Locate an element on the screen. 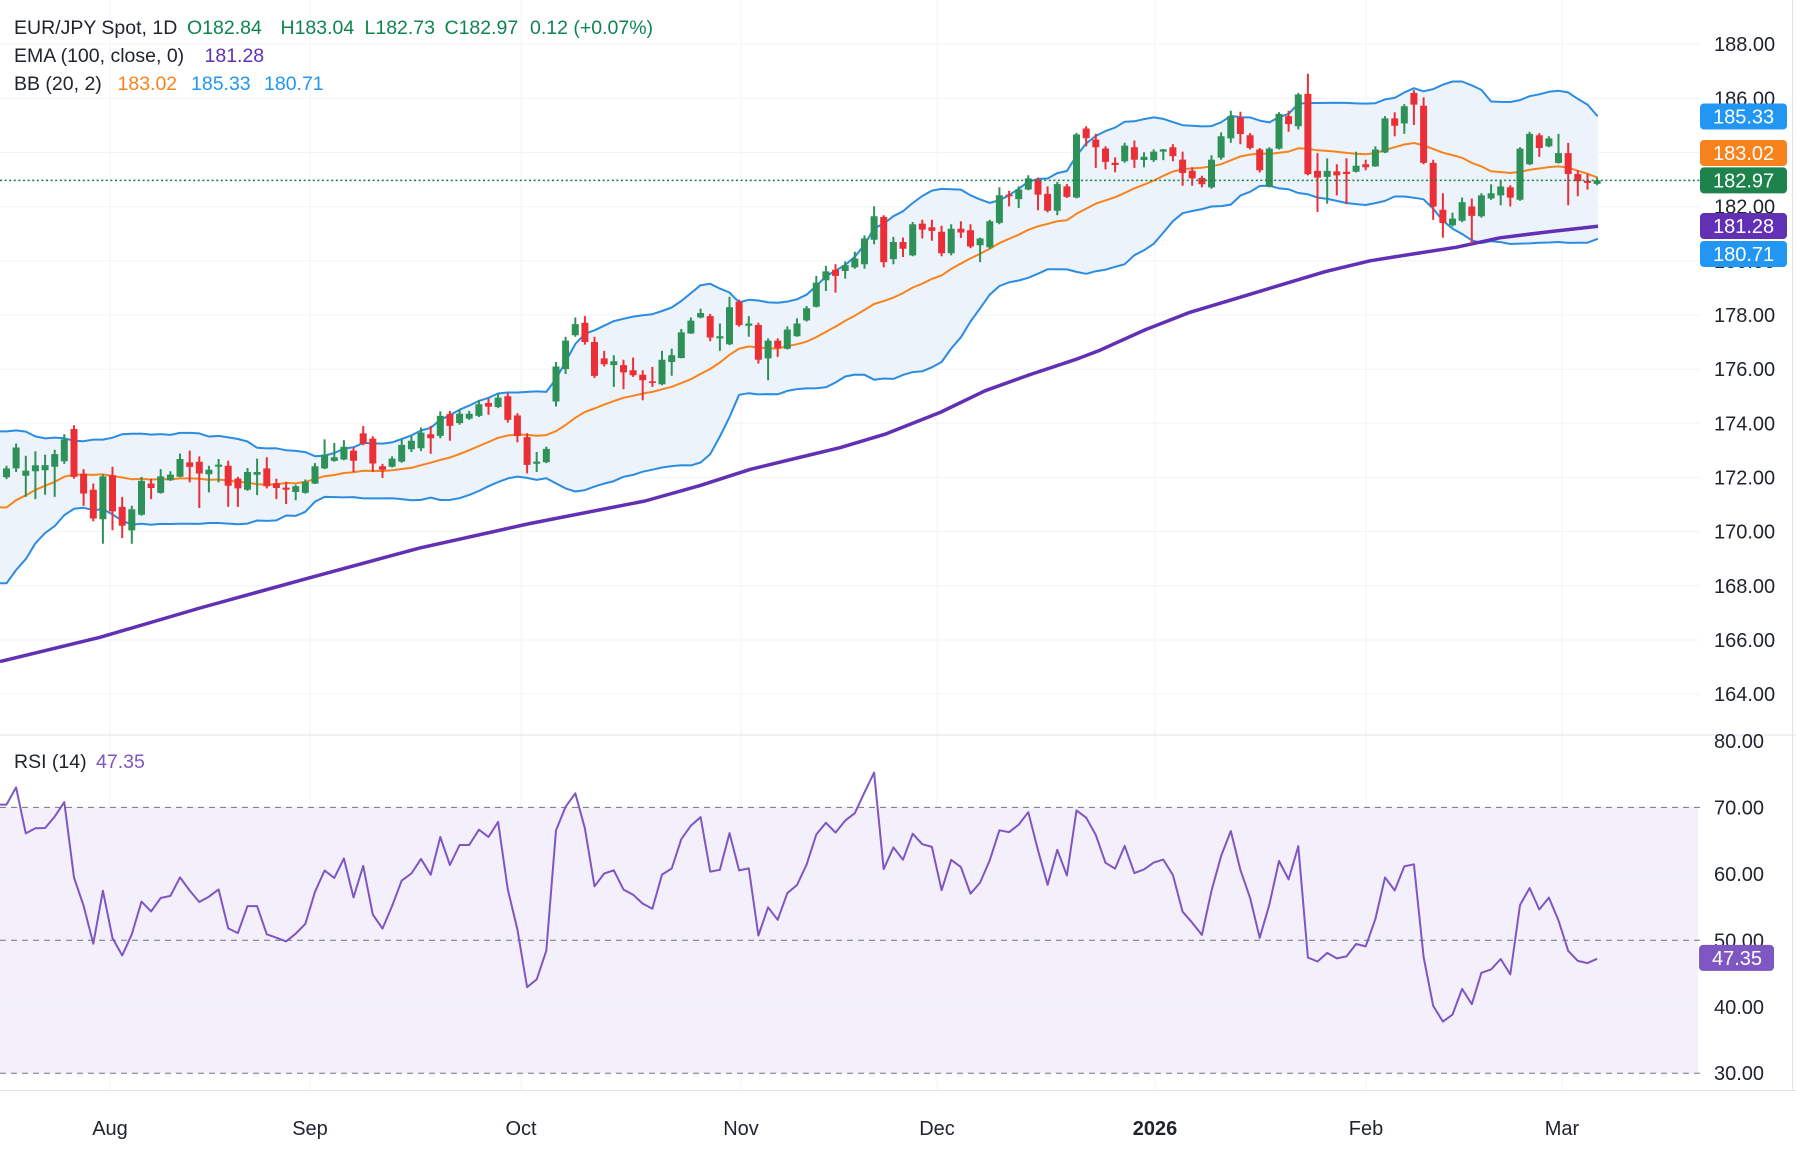  svg-text: 2026 is located at coordinates (1155, 1129).